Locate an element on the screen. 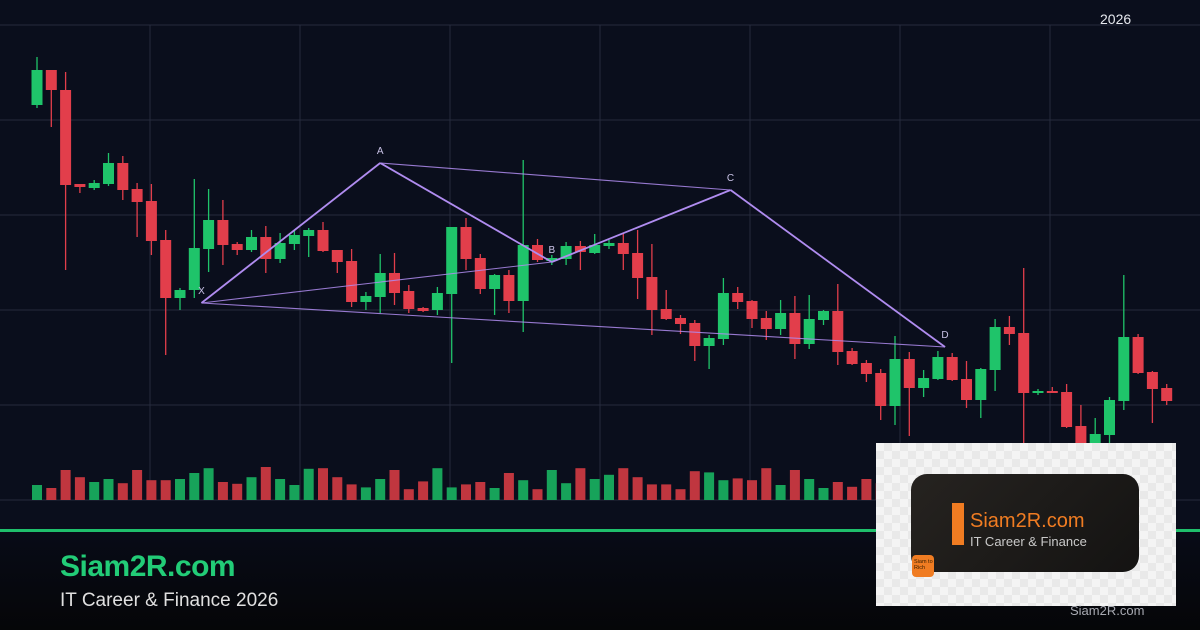 The height and width of the screenshot is (630, 1200). logo-bar-icon is located at coordinates (958, 524).